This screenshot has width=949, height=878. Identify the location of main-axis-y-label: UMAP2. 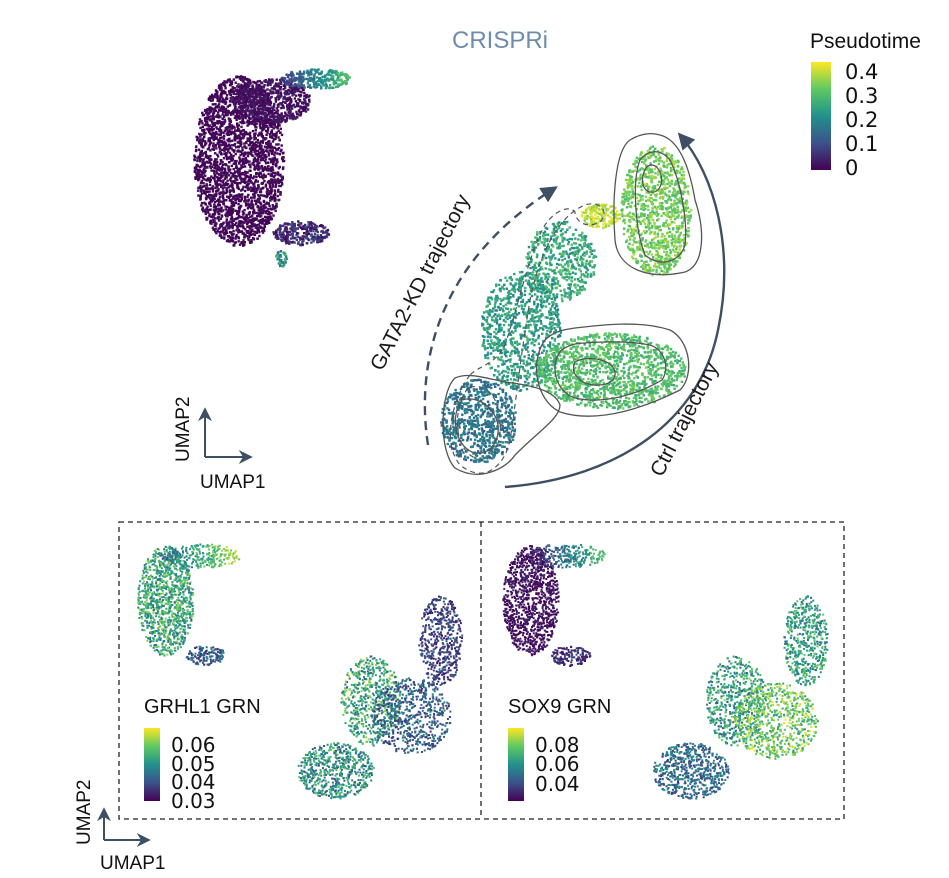
(183, 429).